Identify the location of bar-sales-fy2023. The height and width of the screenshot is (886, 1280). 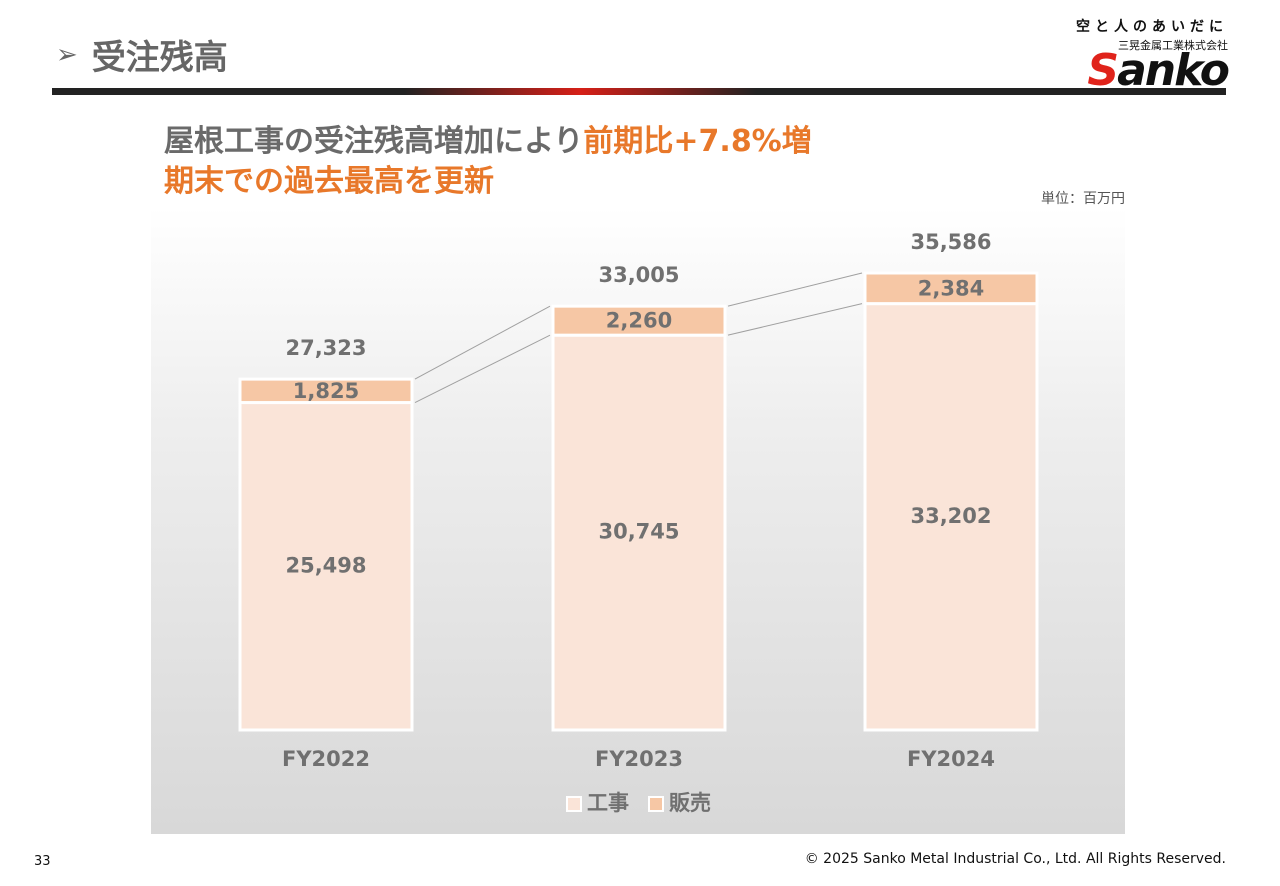
(639, 320).